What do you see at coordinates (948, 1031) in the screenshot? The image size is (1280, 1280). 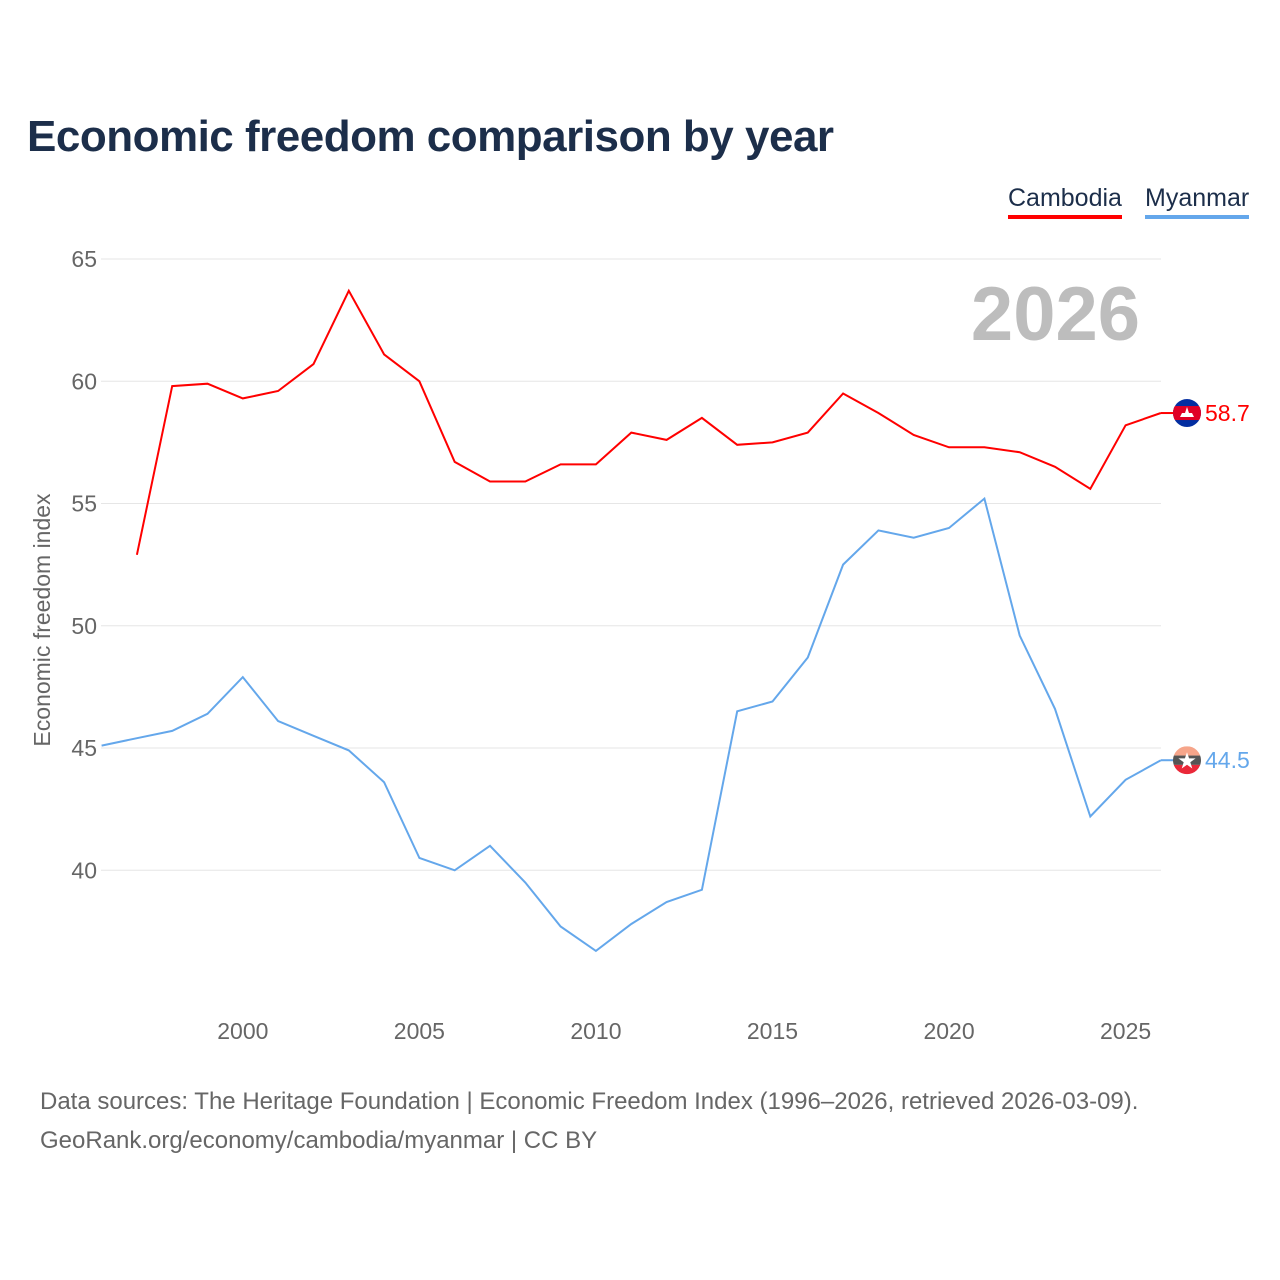 I see `x-tick-label: 2020` at bounding box center [948, 1031].